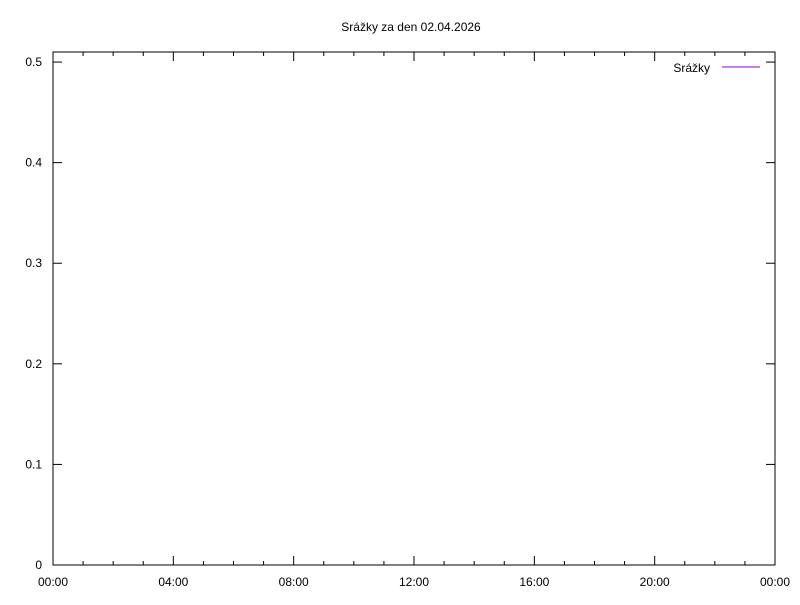 The image size is (800, 605). Describe the element at coordinates (691, 68) in the screenshot. I see `legend-label: Srážky` at that location.